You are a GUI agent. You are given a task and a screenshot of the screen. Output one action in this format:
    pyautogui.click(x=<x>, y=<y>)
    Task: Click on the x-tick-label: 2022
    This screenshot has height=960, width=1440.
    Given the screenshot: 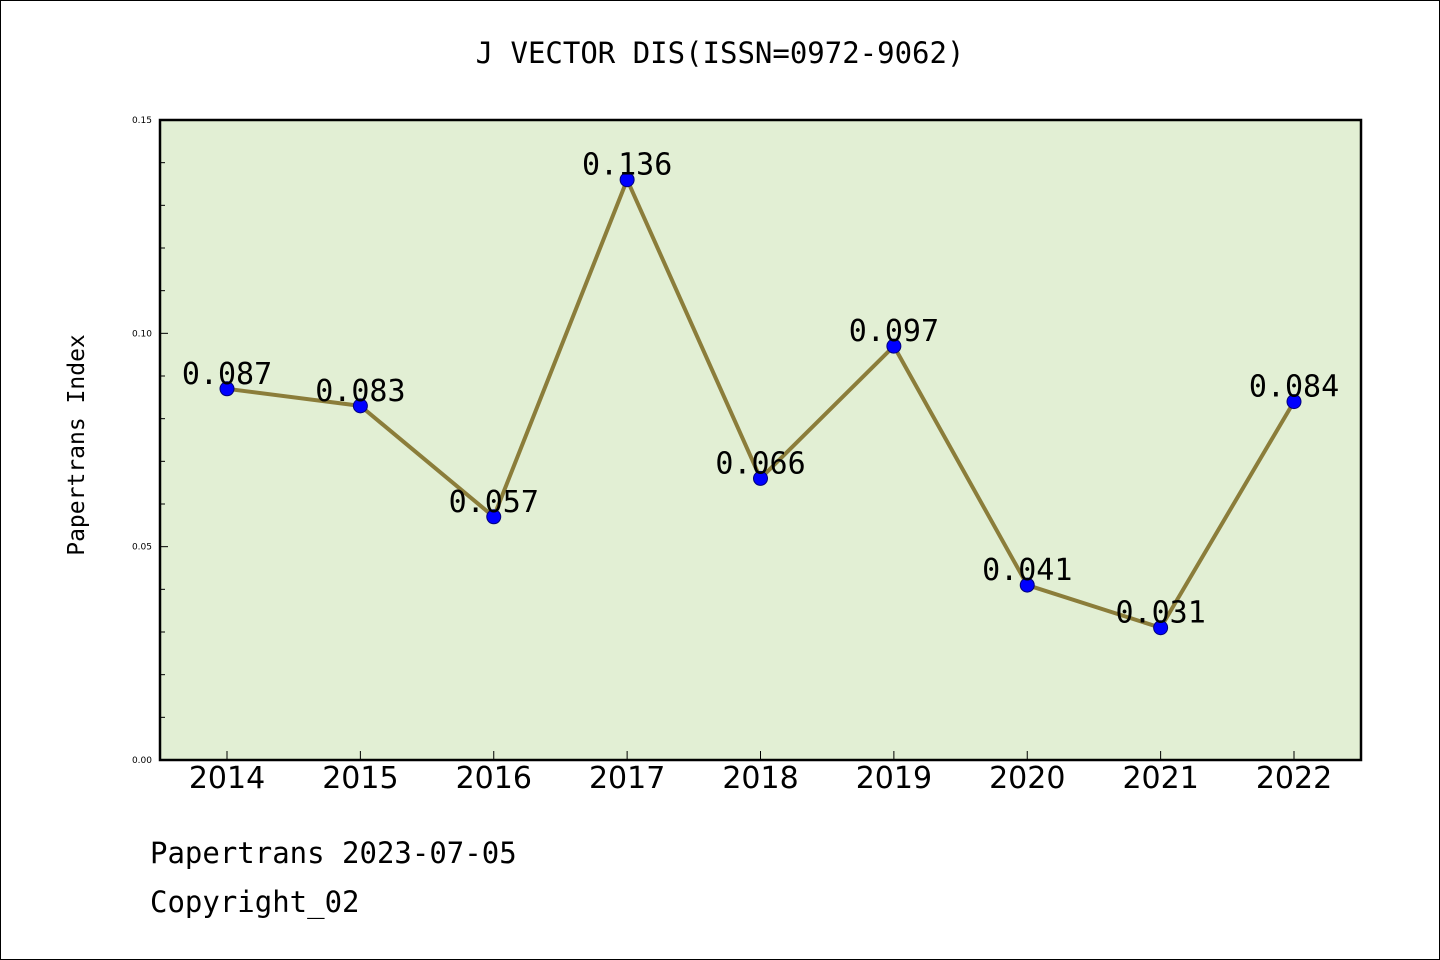 What is the action you would take?
    pyautogui.click(x=1294, y=778)
    